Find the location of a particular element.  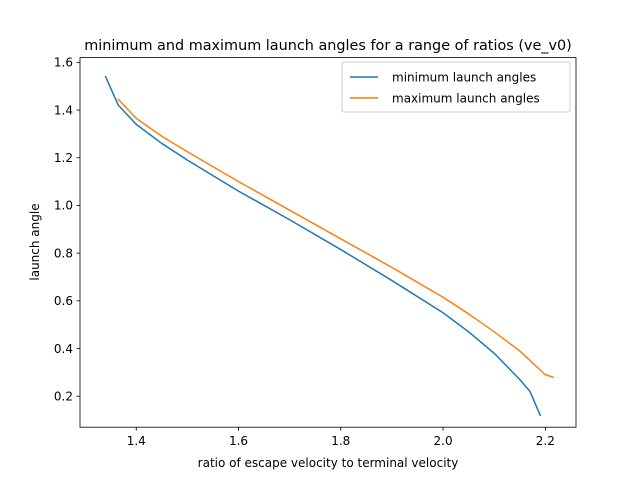

x-tick-label: 1.8 is located at coordinates (340, 441).